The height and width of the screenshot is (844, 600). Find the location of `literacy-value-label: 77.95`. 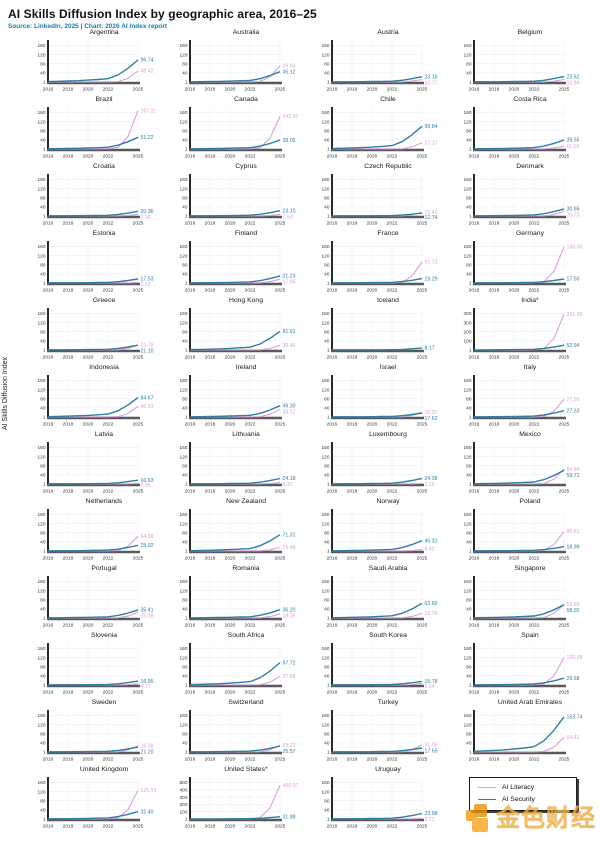

literacy-value-label: 77.95 is located at coordinates (573, 400).